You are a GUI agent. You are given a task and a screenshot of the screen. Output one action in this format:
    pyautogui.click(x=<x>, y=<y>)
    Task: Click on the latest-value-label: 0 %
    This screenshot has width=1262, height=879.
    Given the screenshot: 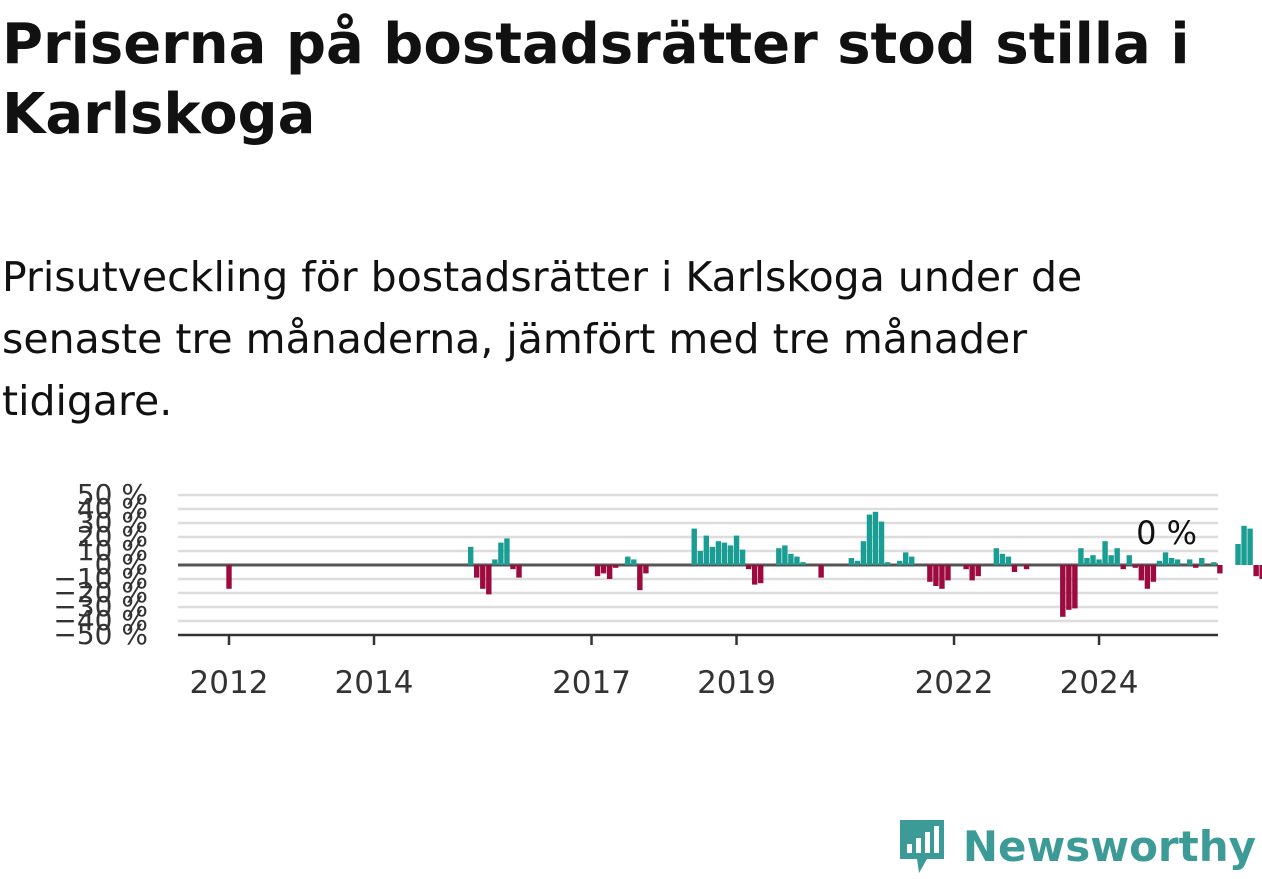 What is the action you would take?
    pyautogui.click(x=1166, y=533)
    